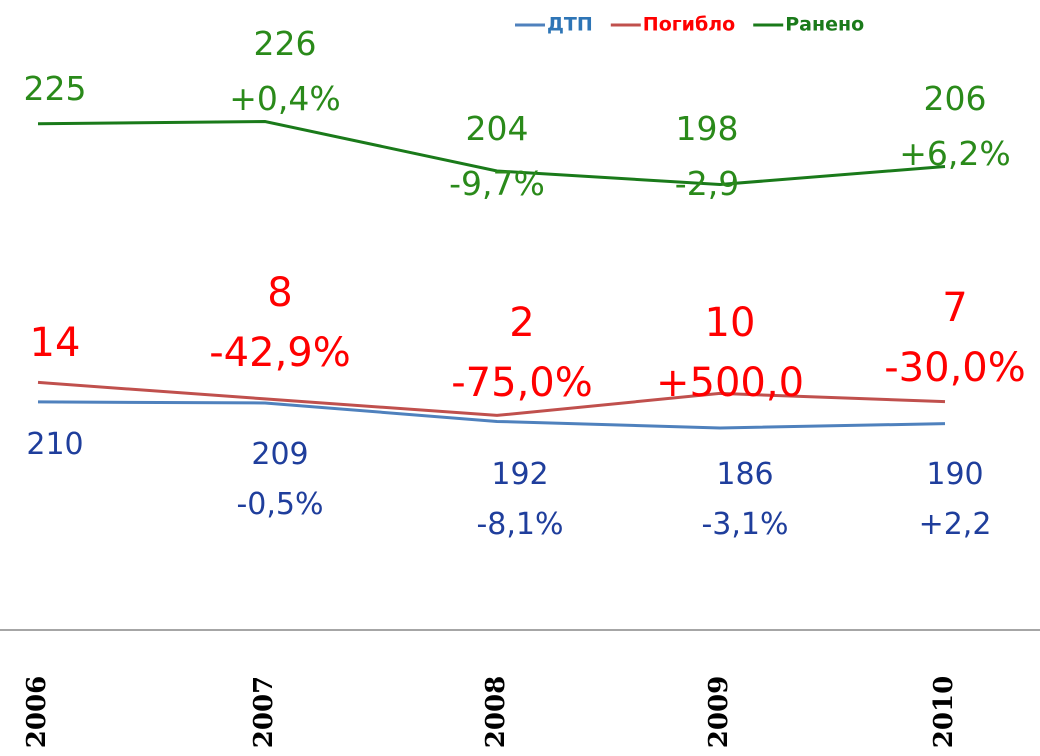  Describe the element at coordinates (497, 156) in the screenshot. I see `data-label: 204 -9,7%` at that location.